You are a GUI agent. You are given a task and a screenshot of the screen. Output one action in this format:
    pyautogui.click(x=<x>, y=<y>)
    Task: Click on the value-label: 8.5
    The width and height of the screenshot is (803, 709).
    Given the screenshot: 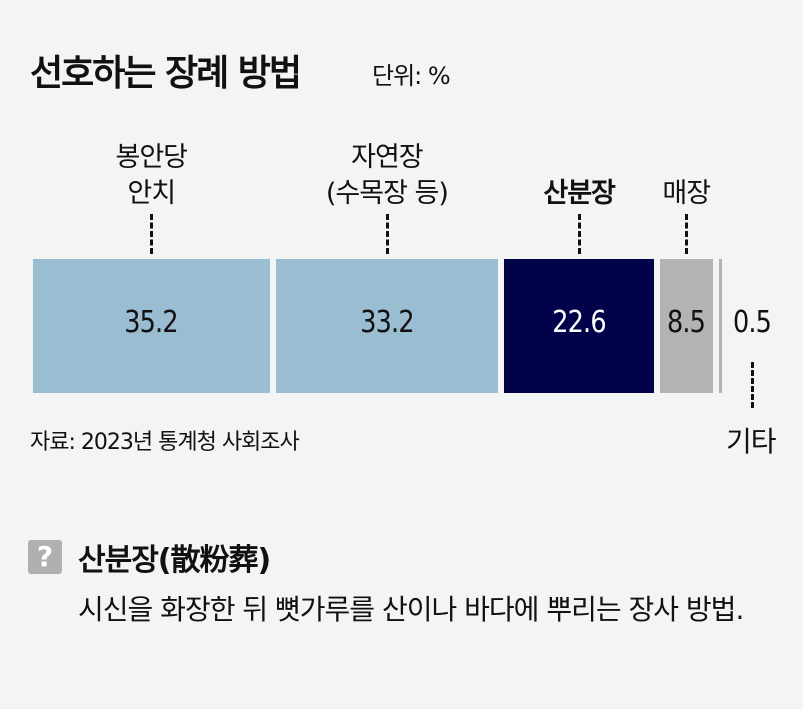 What is the action you would take?
    pyautogui.click(x=686, y=322)
    